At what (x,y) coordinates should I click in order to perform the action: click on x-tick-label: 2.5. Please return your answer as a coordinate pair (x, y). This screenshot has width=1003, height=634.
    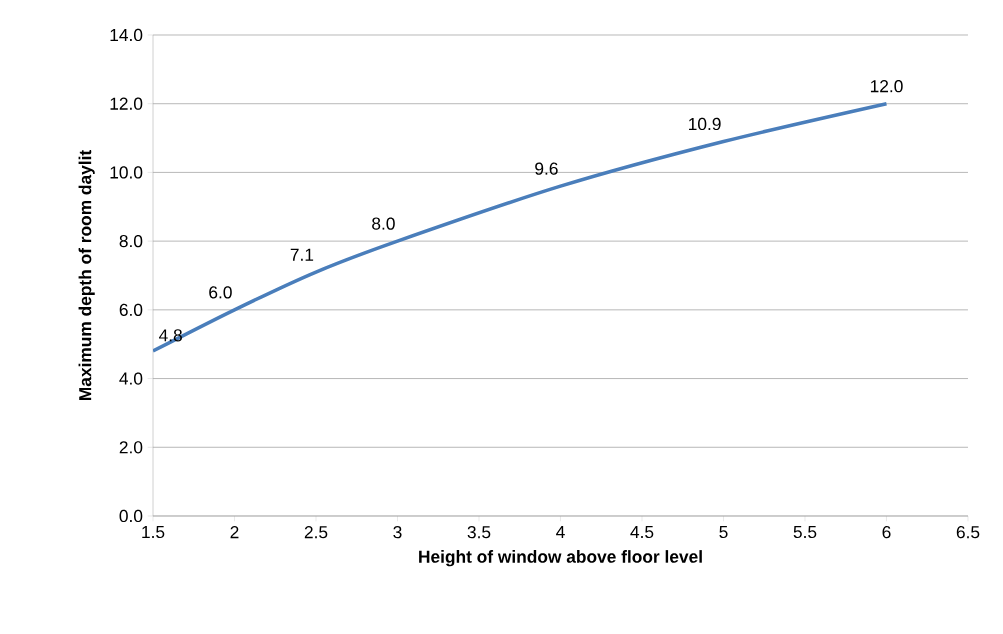
    Looking at the image, I should click on (316, 532).